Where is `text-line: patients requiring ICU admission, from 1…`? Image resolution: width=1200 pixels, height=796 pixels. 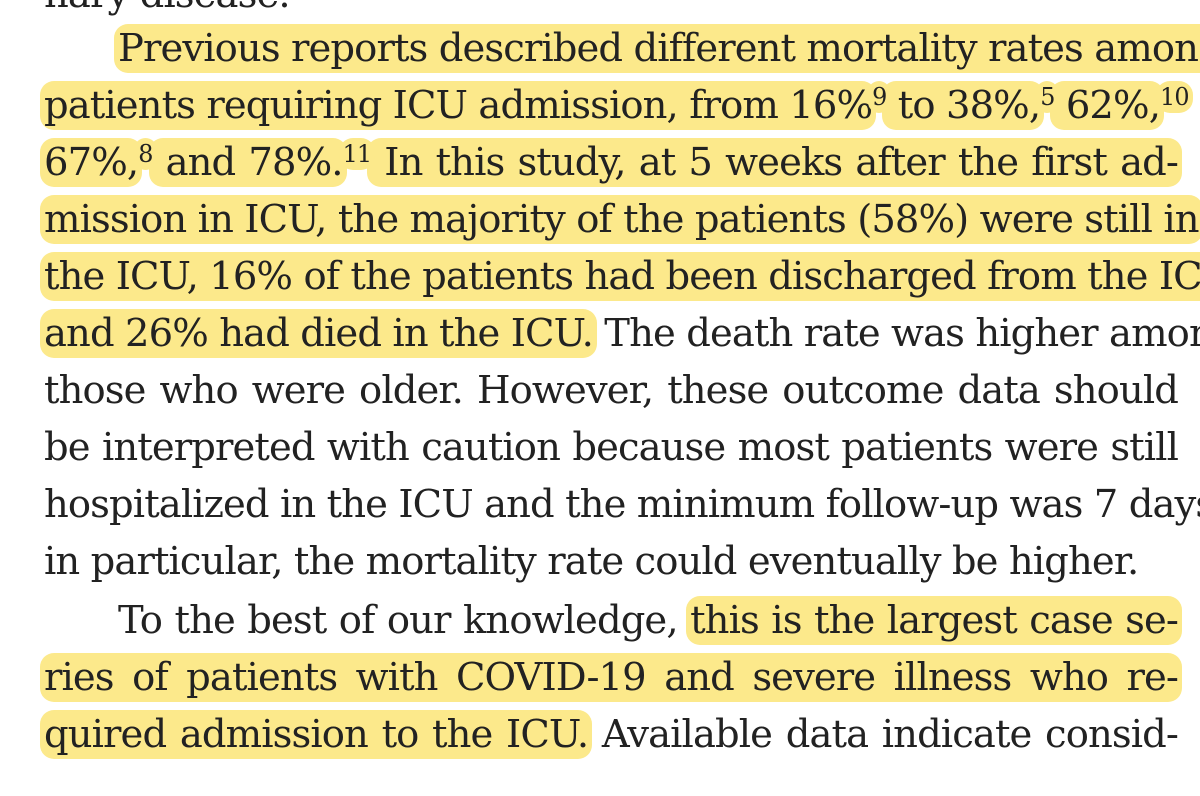
text-line: patients requiring ICU admission, from 1… is located at coordinates (616, 106).